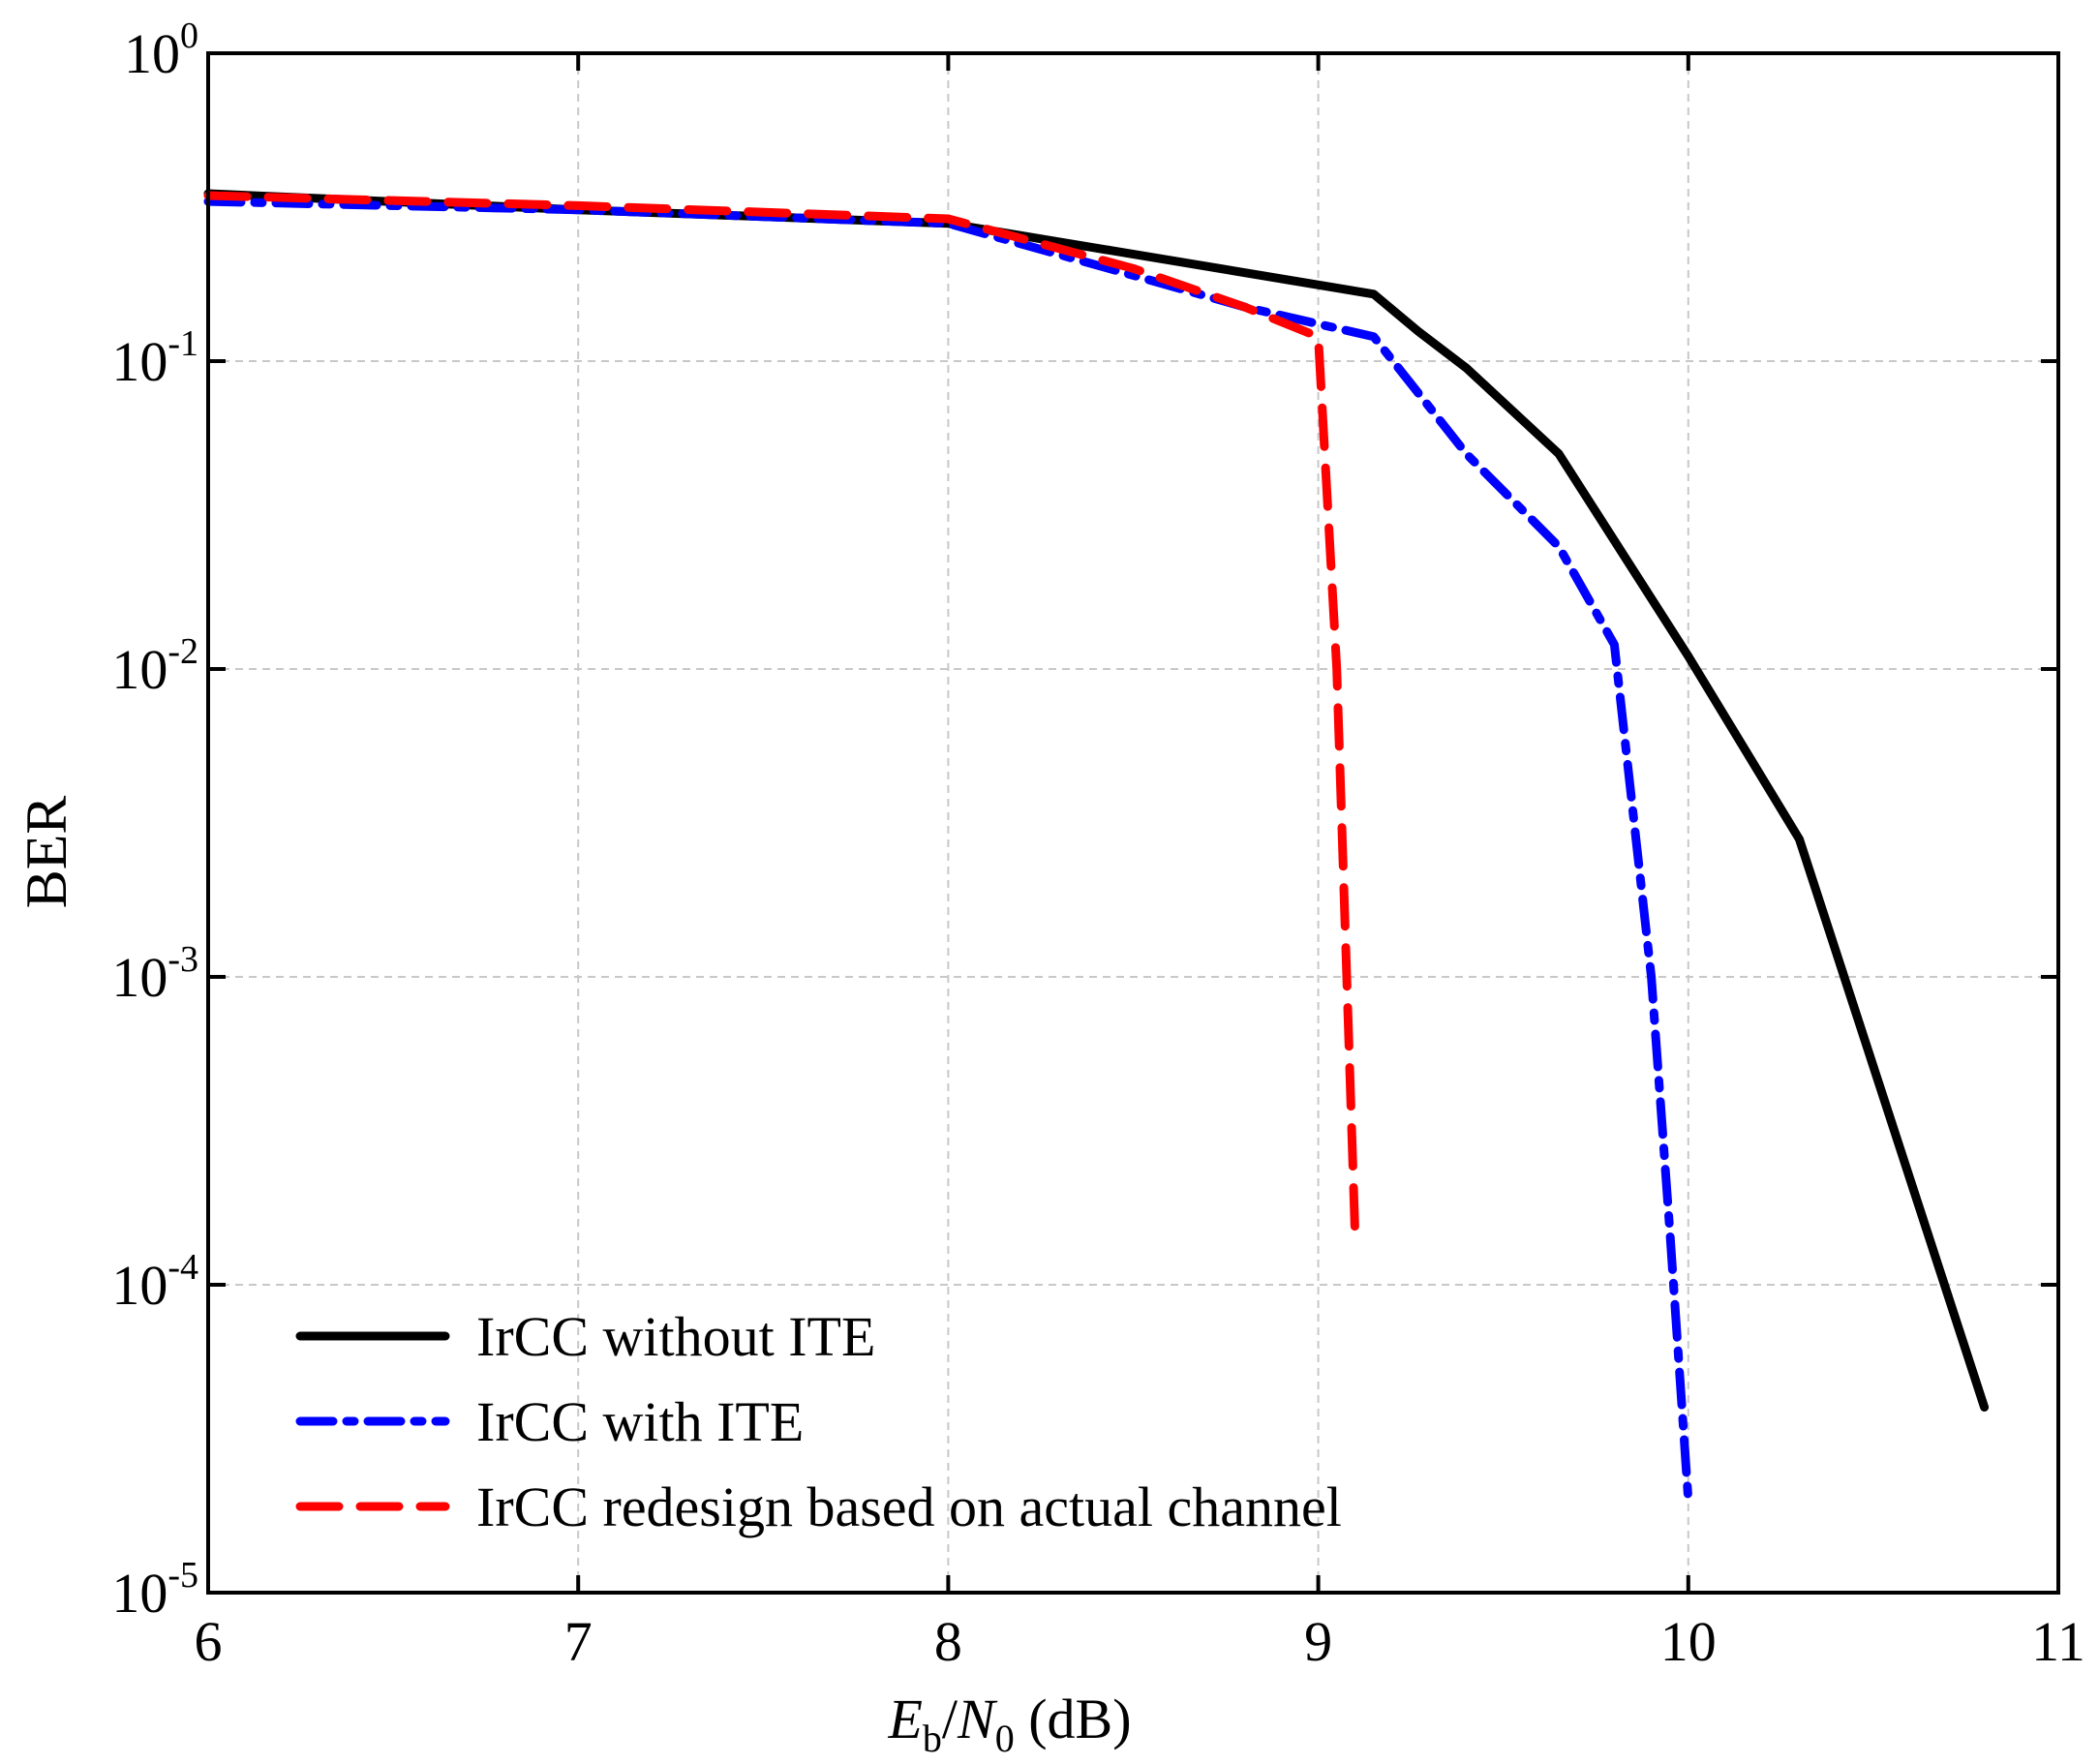 The width and height of the screenshot is (2099, 1764). I want to click on x-axis-label-slash: /, so click(950, 1719).